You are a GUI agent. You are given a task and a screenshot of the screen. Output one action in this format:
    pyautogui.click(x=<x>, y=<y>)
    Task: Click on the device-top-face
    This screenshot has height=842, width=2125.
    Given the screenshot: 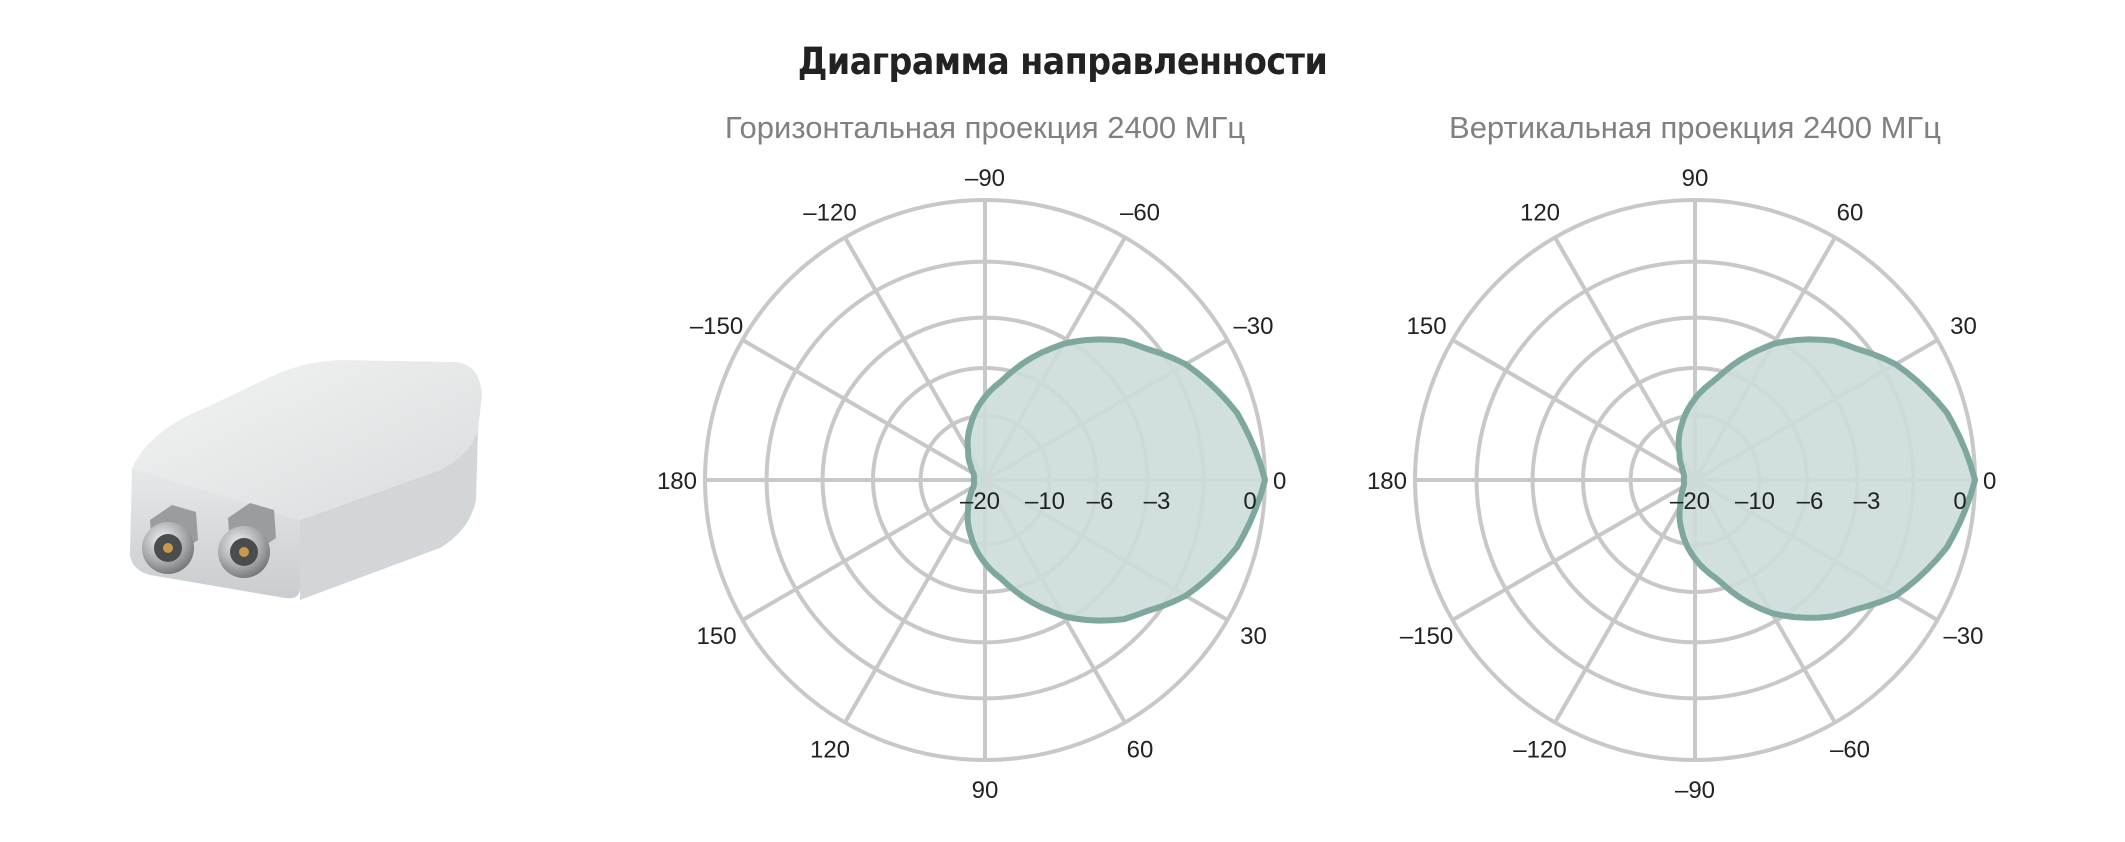 What is the action you would take?
    pyautogui.click(x=307, y=440)
    